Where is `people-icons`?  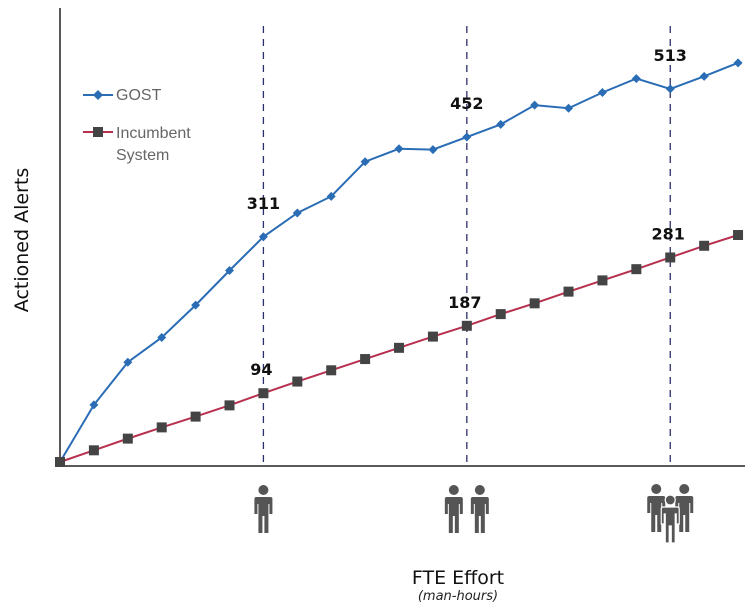
people-icons is located at coordinates (474, 514).